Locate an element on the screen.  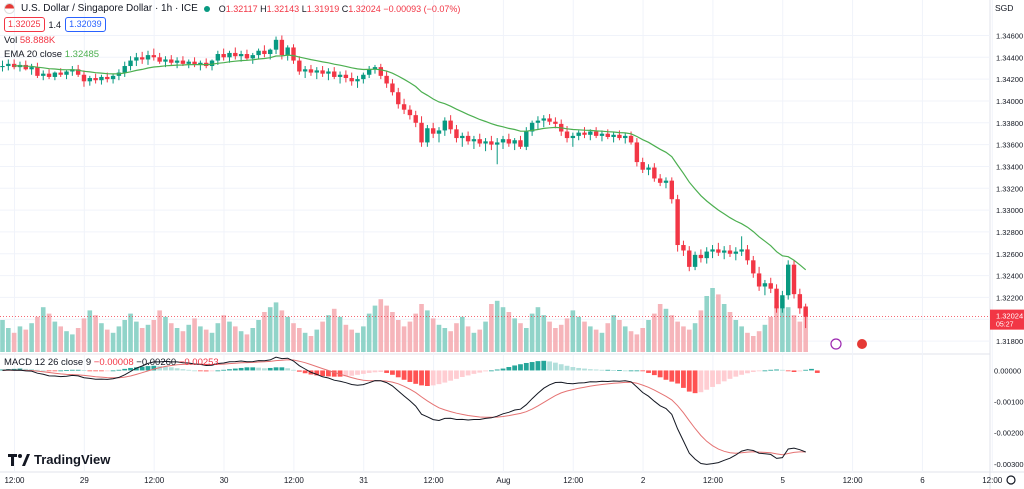
time-tick-label: 30 is located at coordinates (224, 480).